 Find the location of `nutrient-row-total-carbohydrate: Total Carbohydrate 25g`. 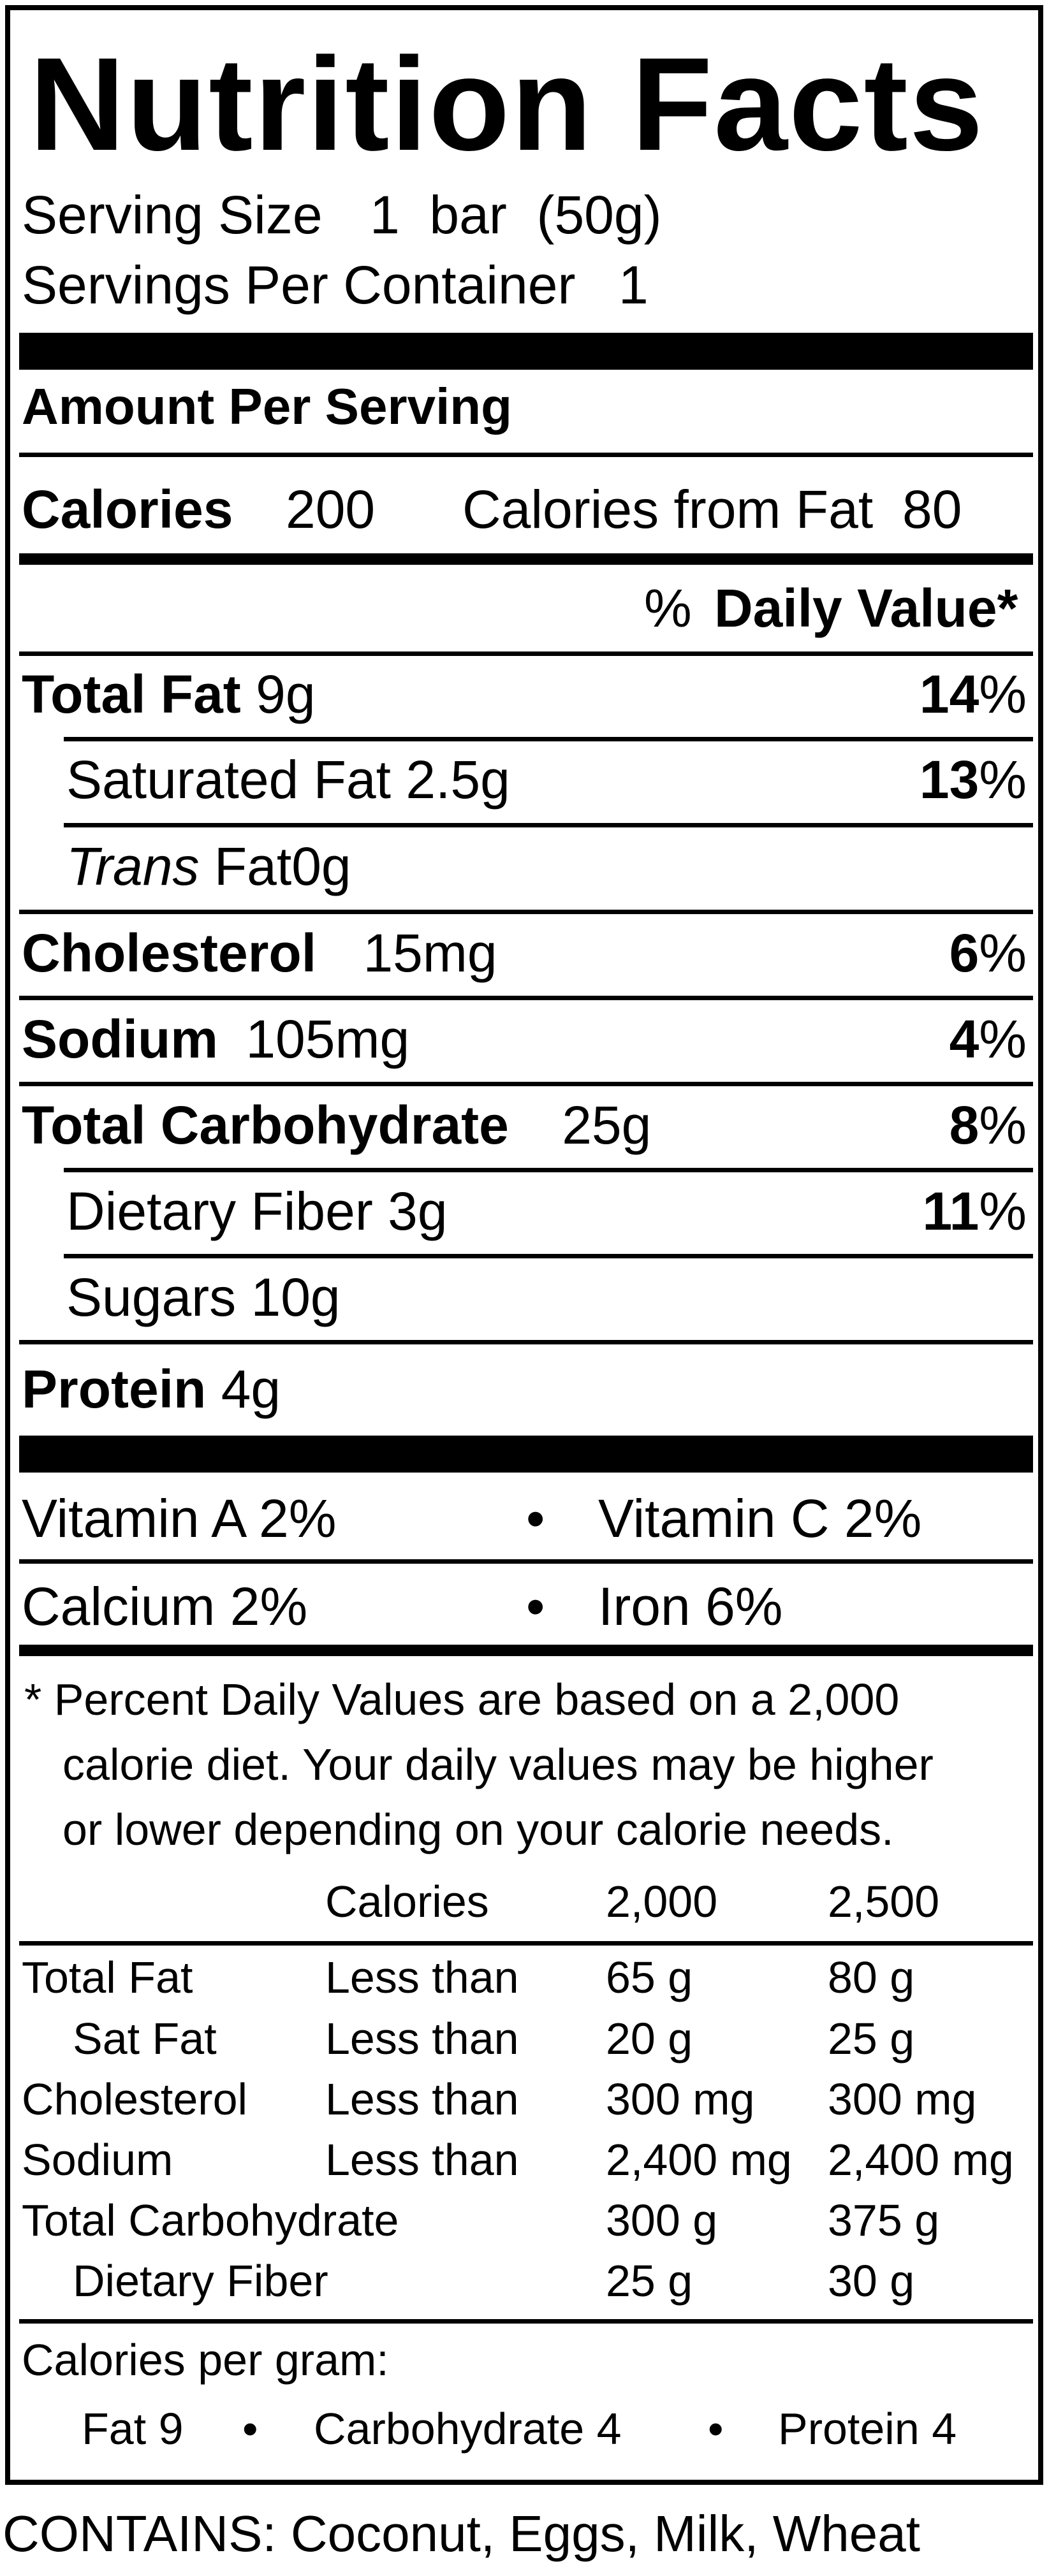

nutrient-row-total-carbohydrate: Total Carbohydrate 25g is located at coordinates (336, 1125).